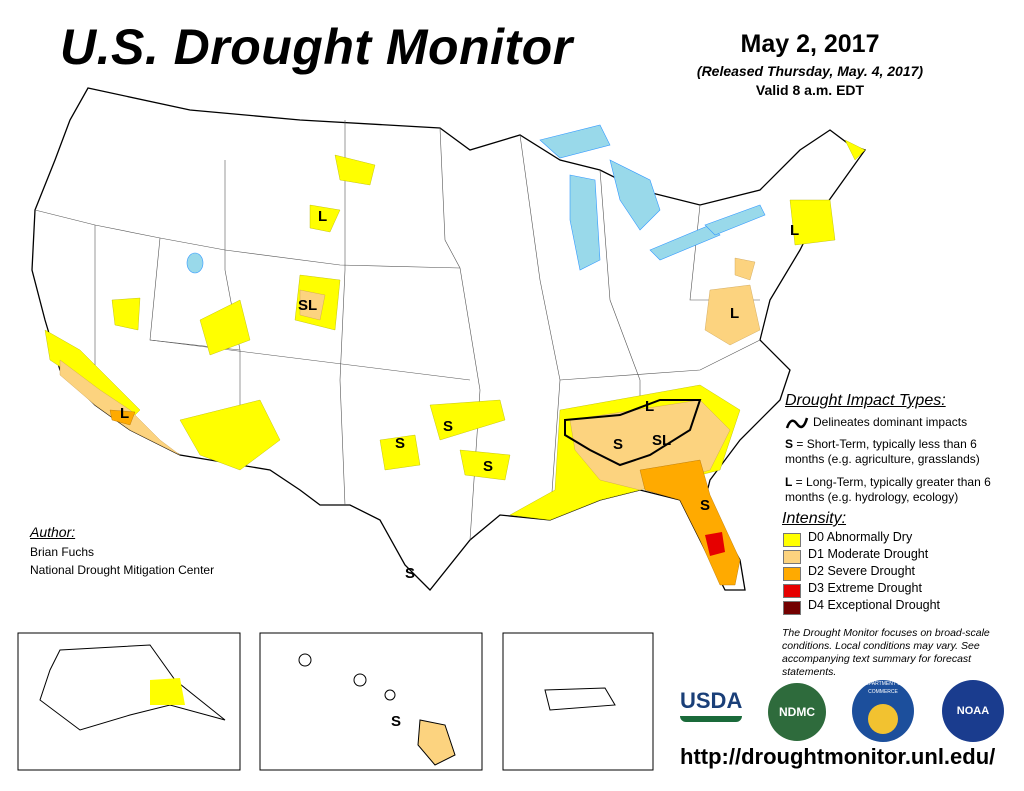 The width and height of the screenshot is (1024, 791). Describe the element at coordinates (973, 711) in the screenshot. I see `noaa-logo: NOAA` at that location.